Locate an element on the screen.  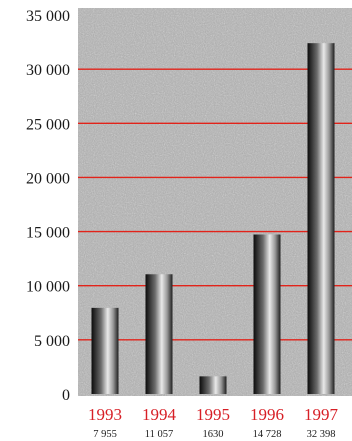
y-tick-label: 15 000 is located at coordinates (48, 233).